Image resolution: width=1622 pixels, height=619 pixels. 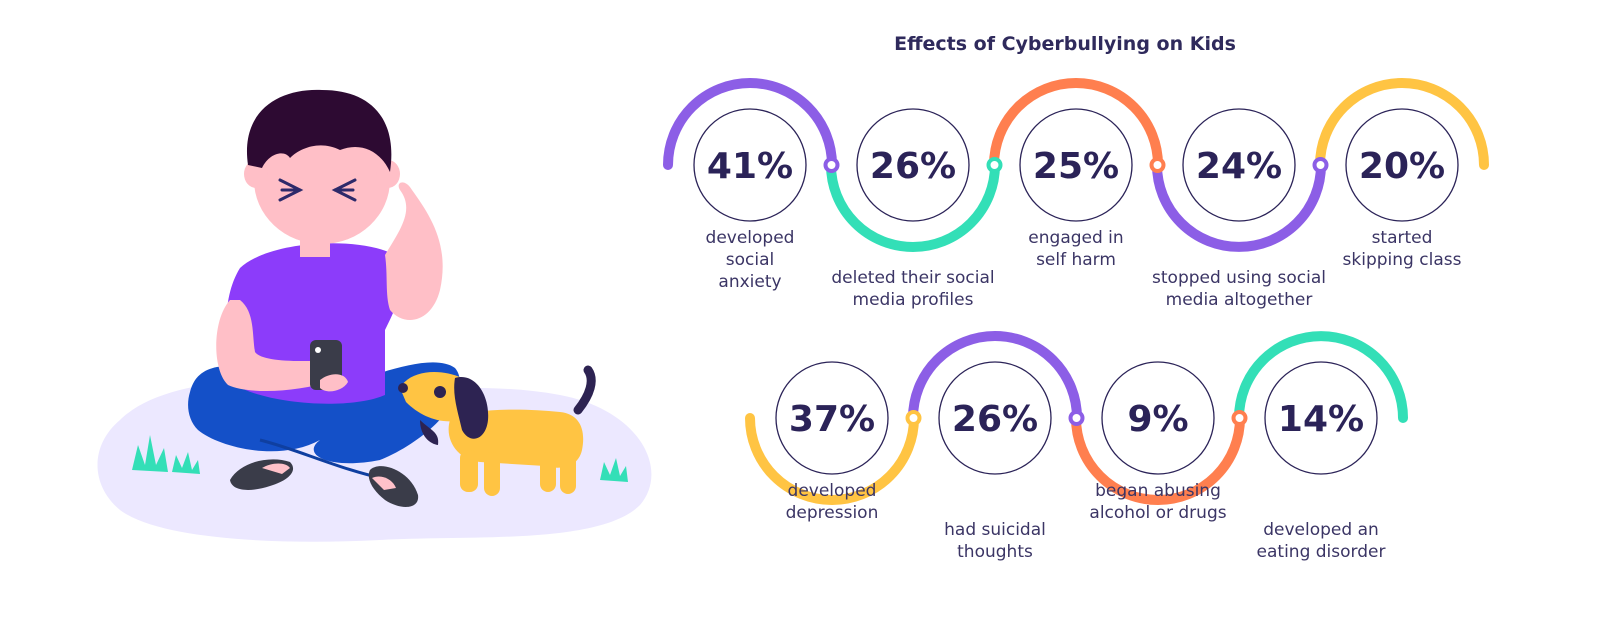 What do you see at coordinates (995, 530) in the screenshot?
I see `stat-label: had suicidal` at bounding box center [995, 530].